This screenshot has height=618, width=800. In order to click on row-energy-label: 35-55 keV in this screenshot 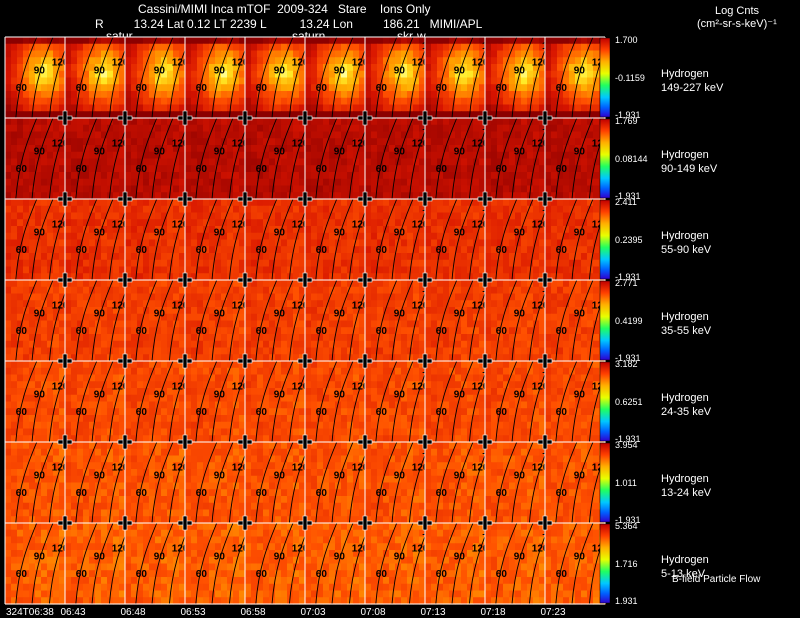, I will do `click(686, 331)`.